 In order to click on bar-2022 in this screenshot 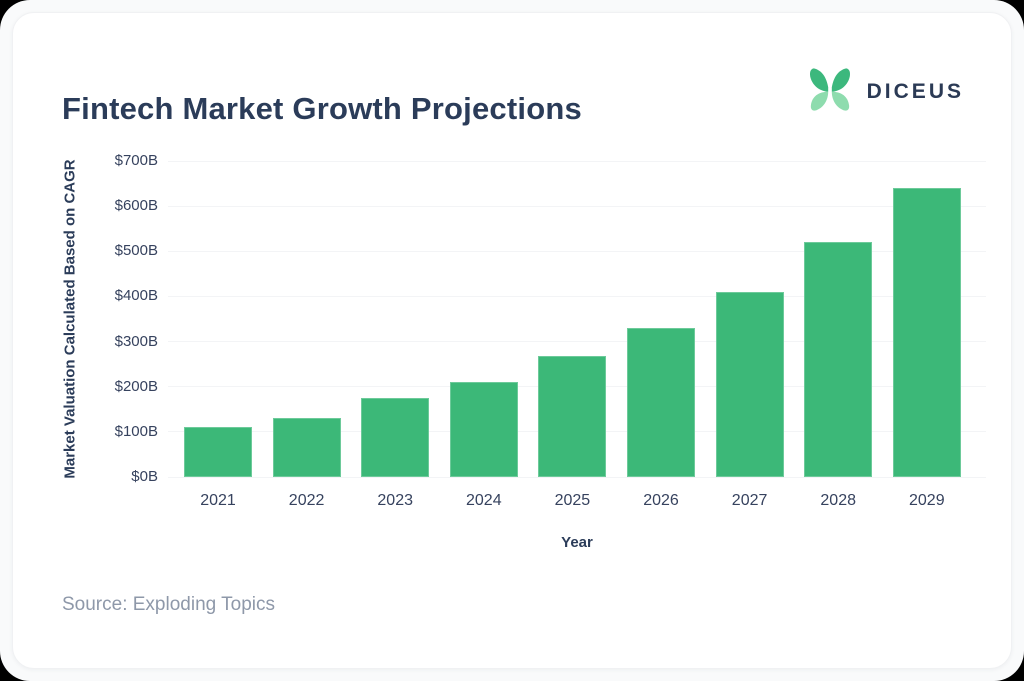, I will do `click(306, 447)`.